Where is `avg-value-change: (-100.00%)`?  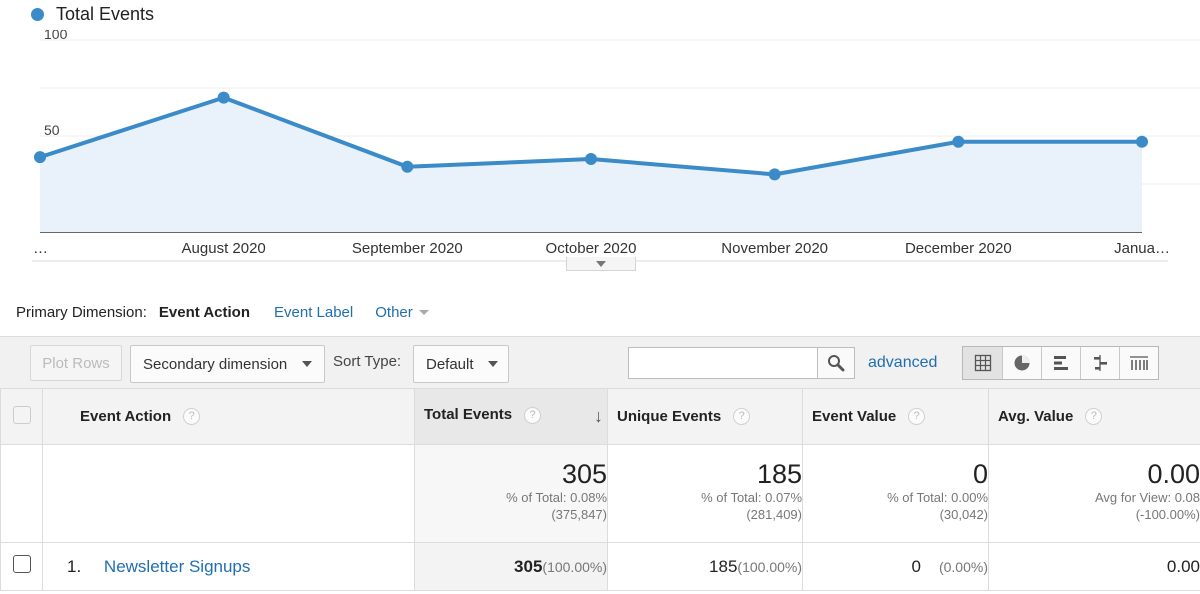 avg-value-change: (-100.00%) is located at coordinates (1167, 514).